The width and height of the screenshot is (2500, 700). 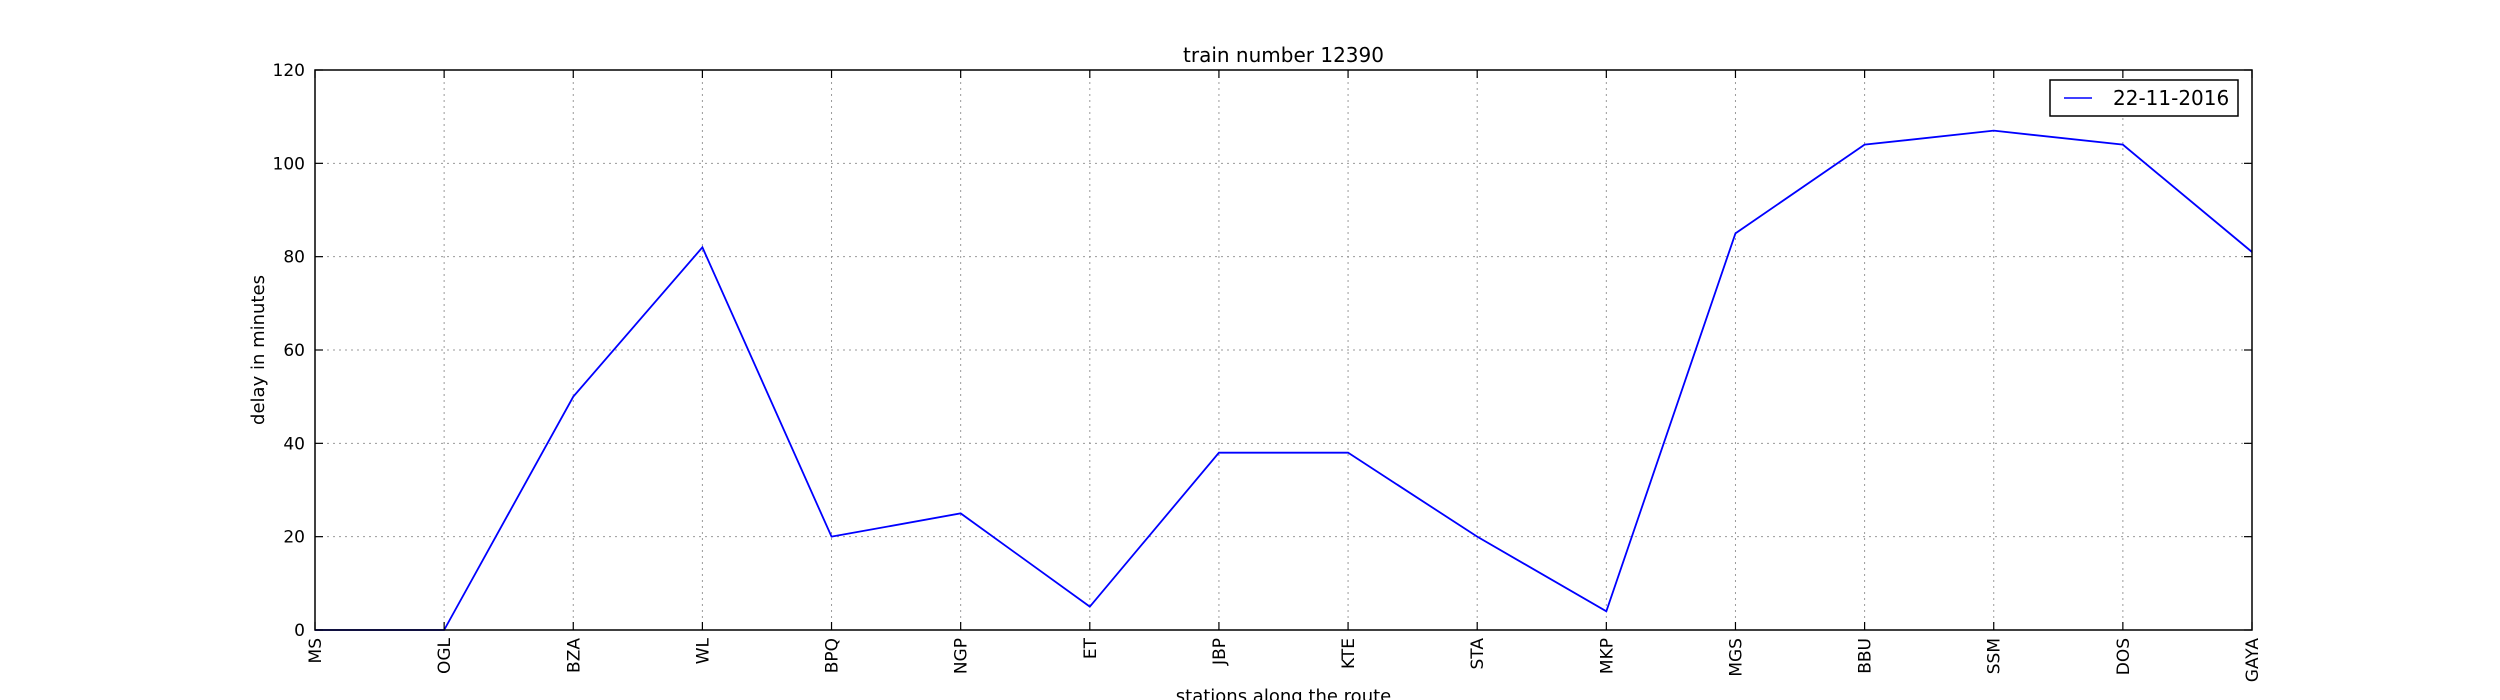 I want to click on x-tick-label: BZA, so click(x=574, y=655).